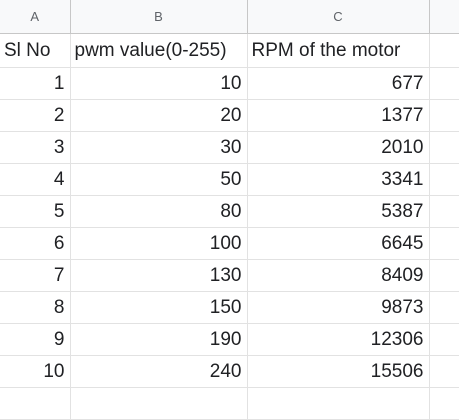 The image size is (459, 420). What do you see at coordinates (159, 275) in the screenshot?
I see `cell-pwm-value: 130` at bounding box center [159, 275].